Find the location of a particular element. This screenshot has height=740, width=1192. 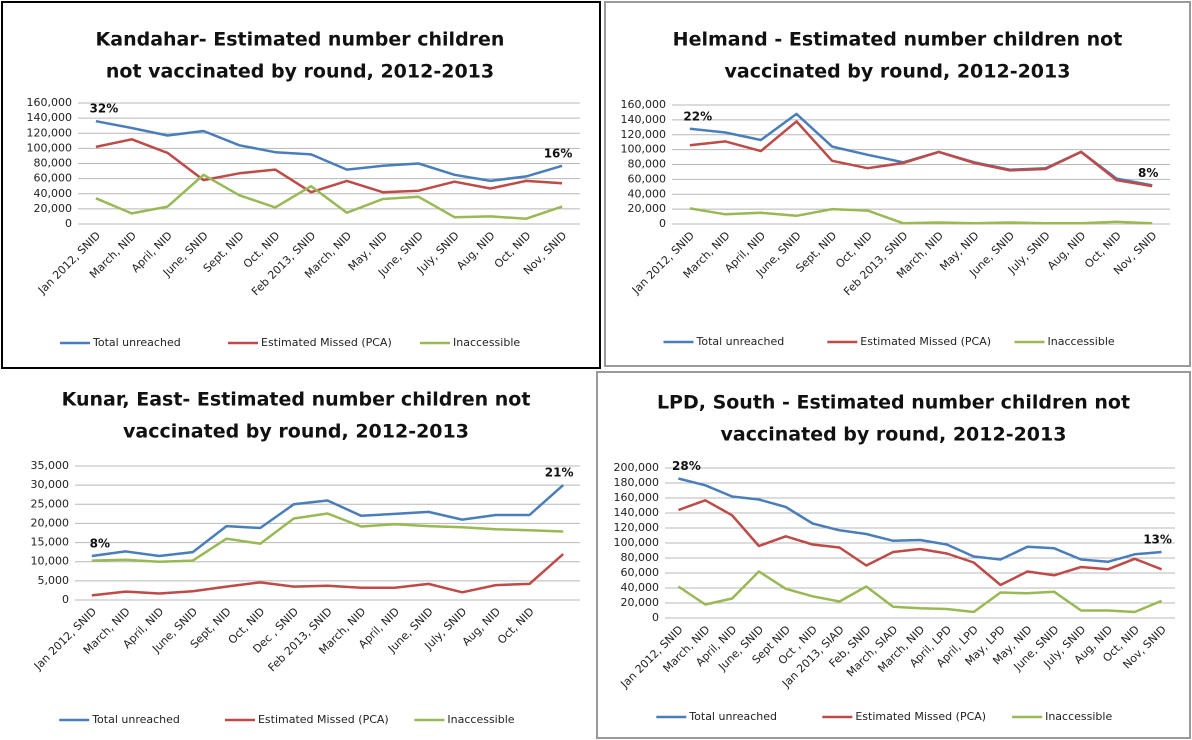

y-tick-label: 10,000 is located at coordinates (50, 561).